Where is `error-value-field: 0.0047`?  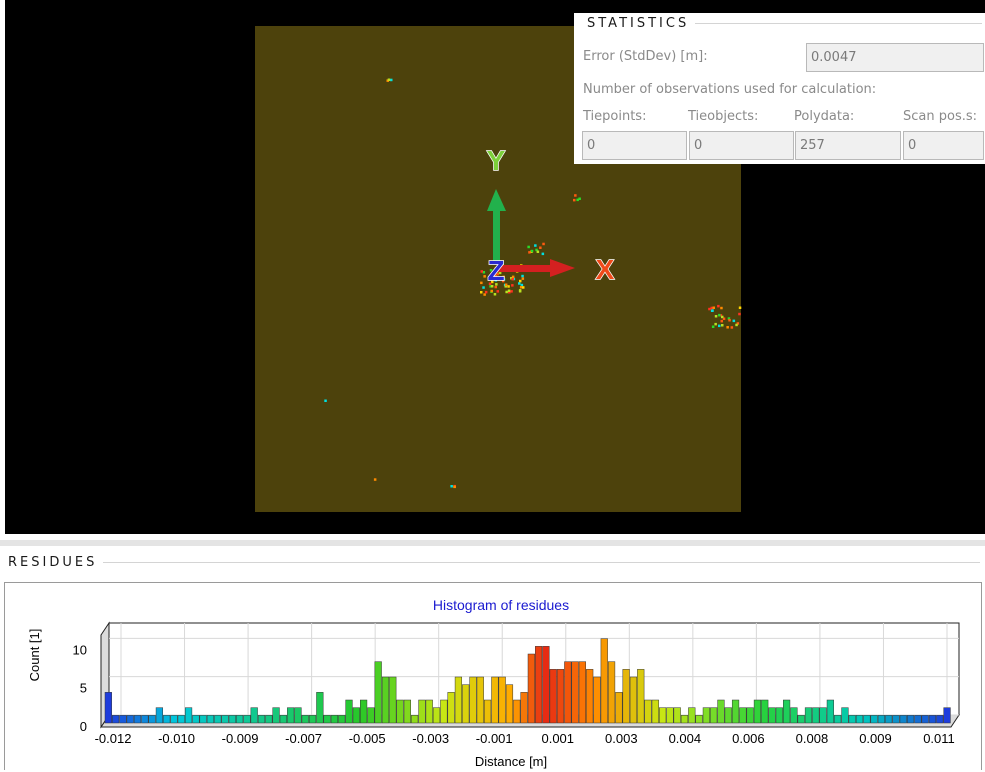 error-value-field: 0.0047 is located at coordinates (895, 57).